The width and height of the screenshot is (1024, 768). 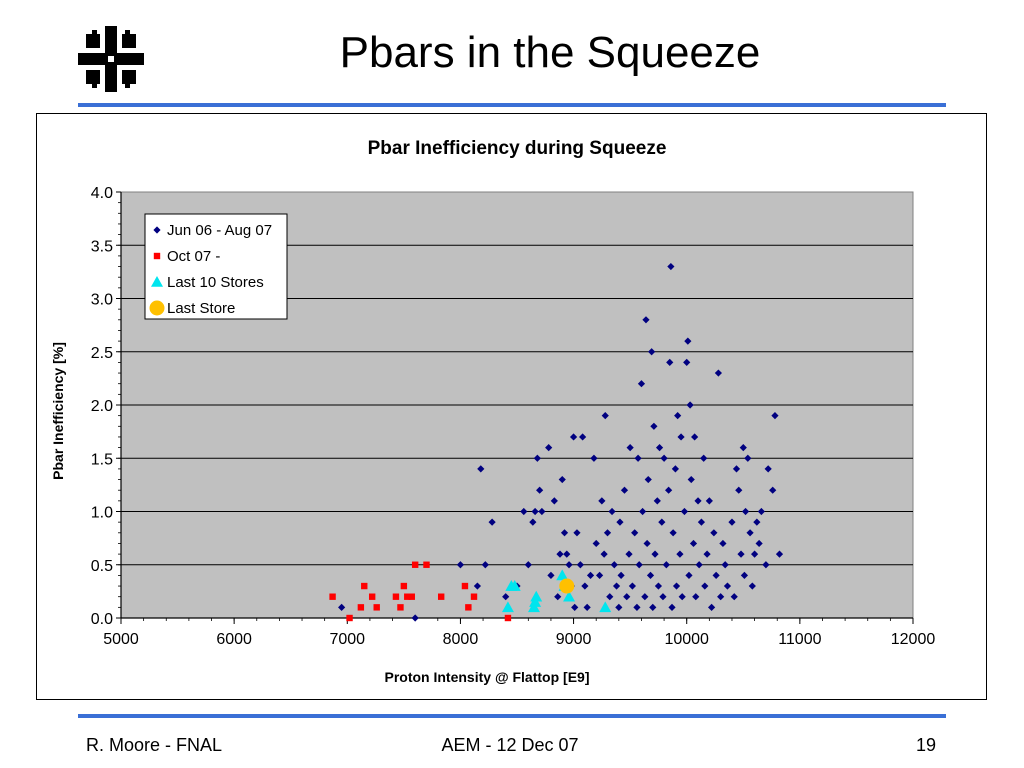 I want to click on title-divider, so click(x=512, y=105).